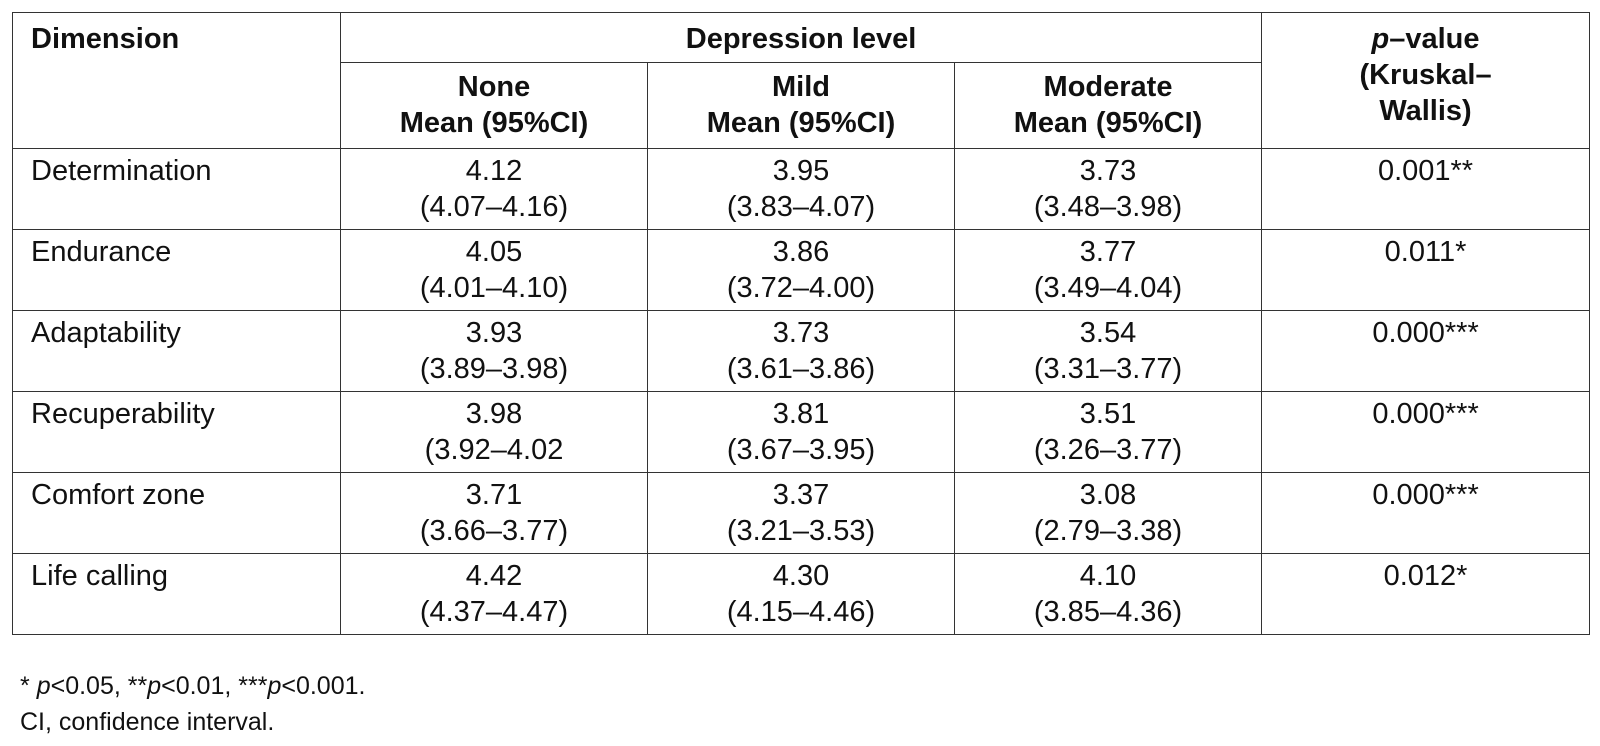 The image size is (1600, 746). Describe the element at coordinates (1108, 270) in the screenshot. I see `value-cell: 3.77 (3.49–4.04)` at that location.